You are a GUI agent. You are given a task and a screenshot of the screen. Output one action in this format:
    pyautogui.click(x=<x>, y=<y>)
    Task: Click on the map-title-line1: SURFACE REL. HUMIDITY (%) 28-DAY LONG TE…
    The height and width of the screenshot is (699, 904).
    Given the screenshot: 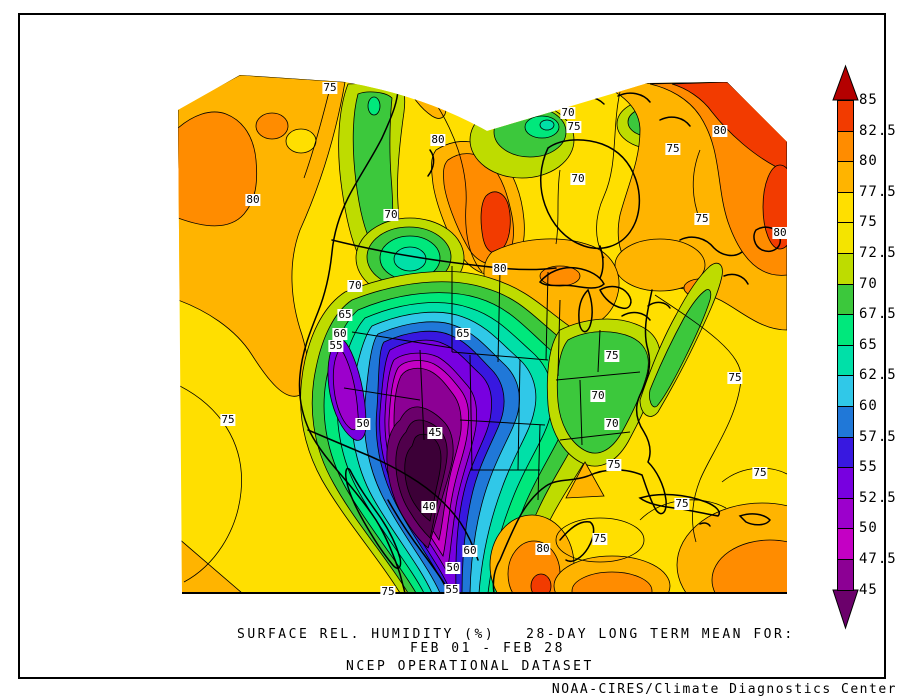 What is the action you would take?
    pyautogui.click(x=516, y=634)
    